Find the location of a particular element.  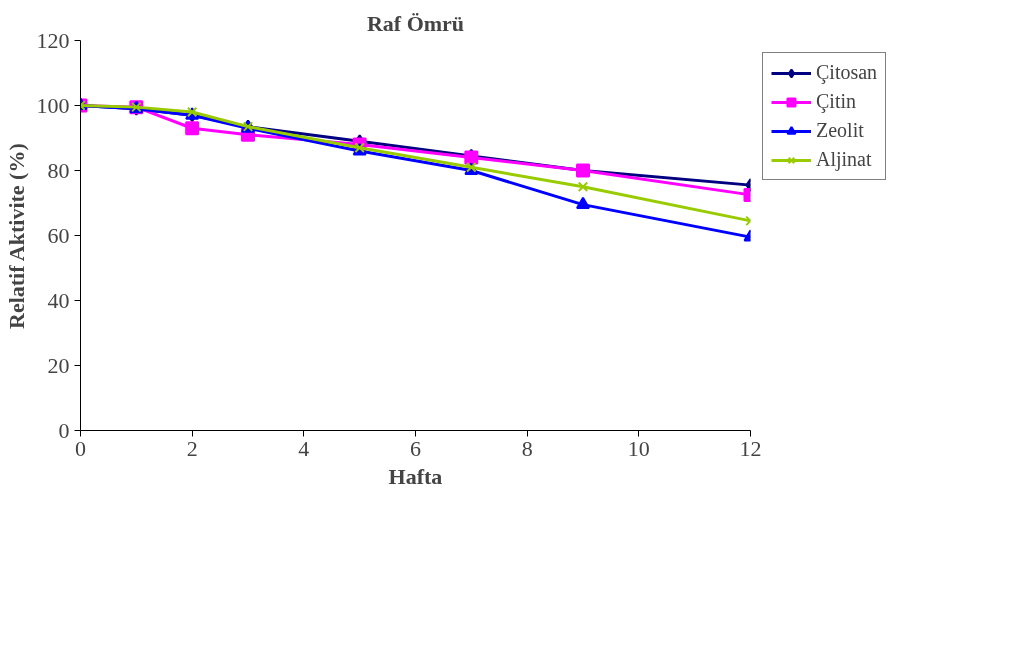

y-tick-label: 60 is located at coordinates (58, 235).